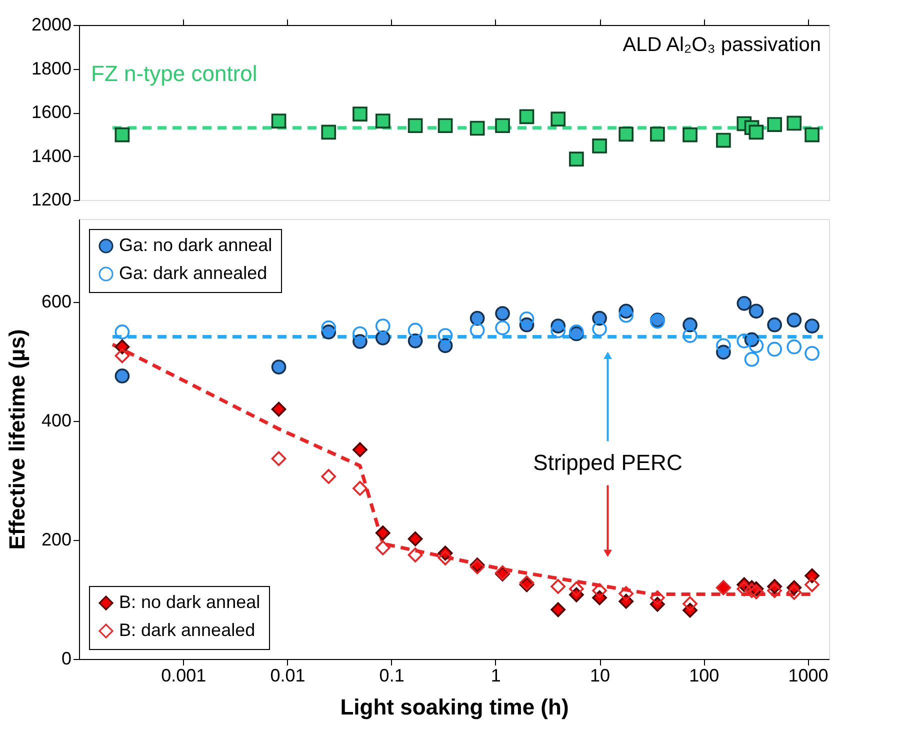 This screenshot has width=905, height=739. What do you see at coordinates (495, 676) in the screenshot?
I see `x-tick-label: 1` at bounding box center [495, 676].